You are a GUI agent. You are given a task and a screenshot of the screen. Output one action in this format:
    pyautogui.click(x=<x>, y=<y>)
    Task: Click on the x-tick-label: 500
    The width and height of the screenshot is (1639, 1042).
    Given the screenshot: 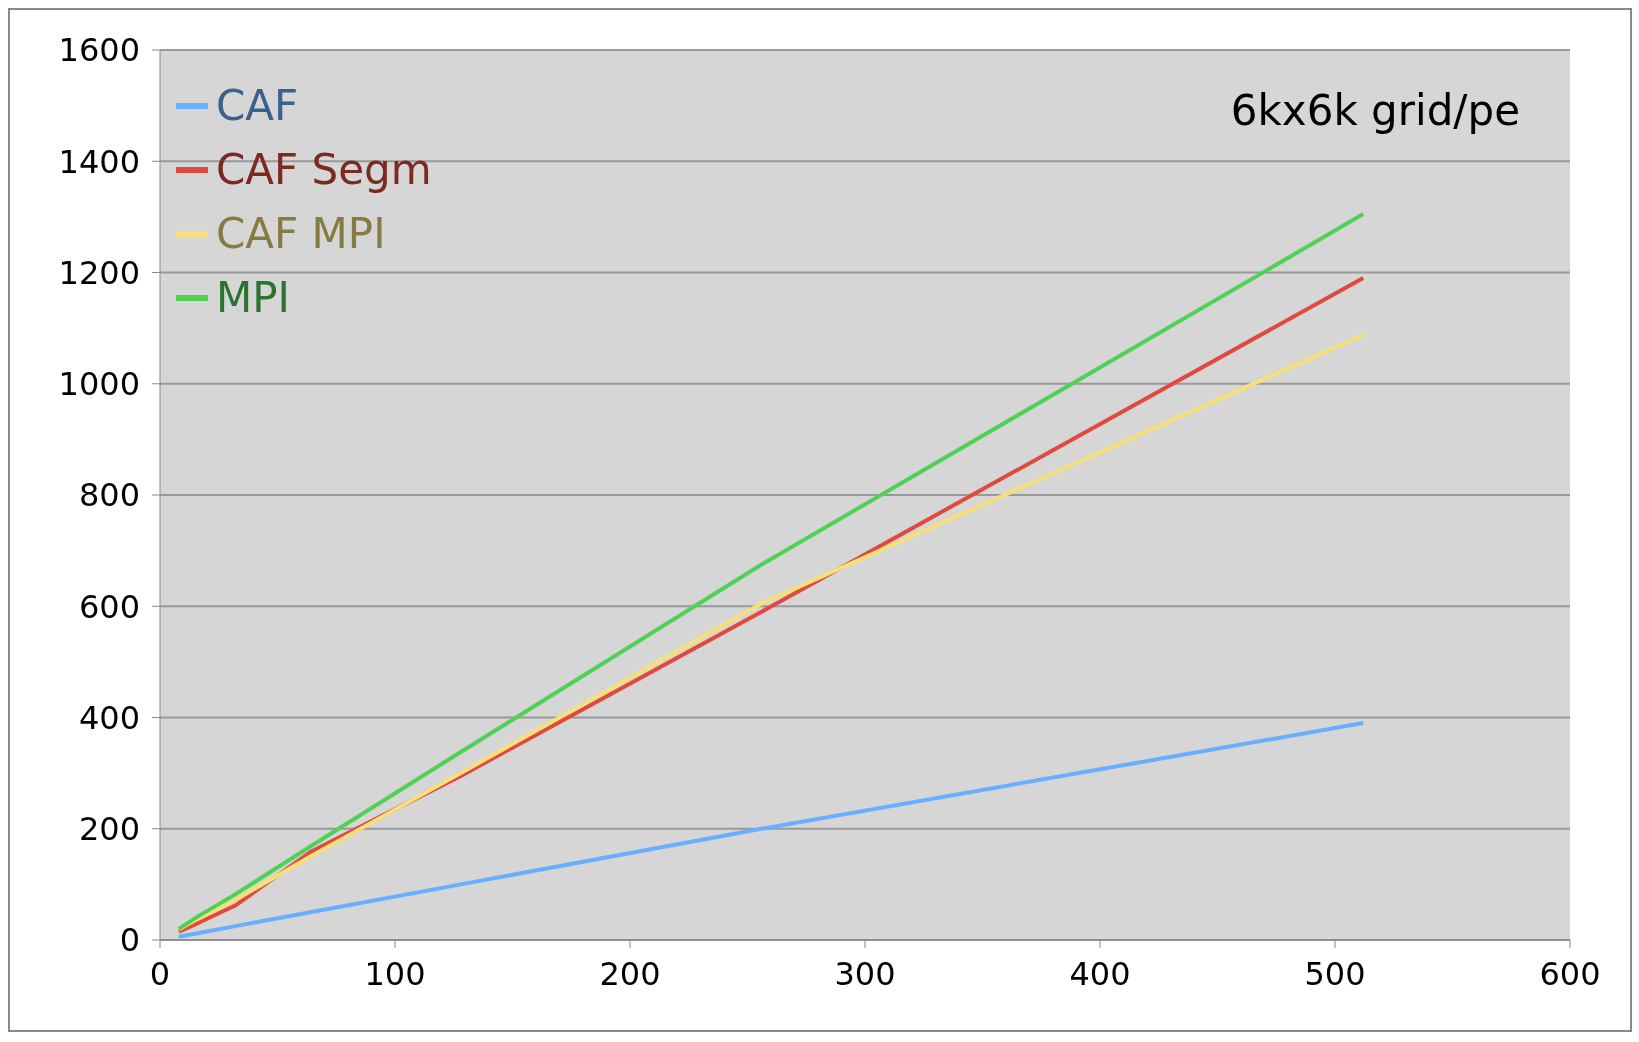 What is the action you would take?
    pyautogui.click(x=1335, y=973)
    